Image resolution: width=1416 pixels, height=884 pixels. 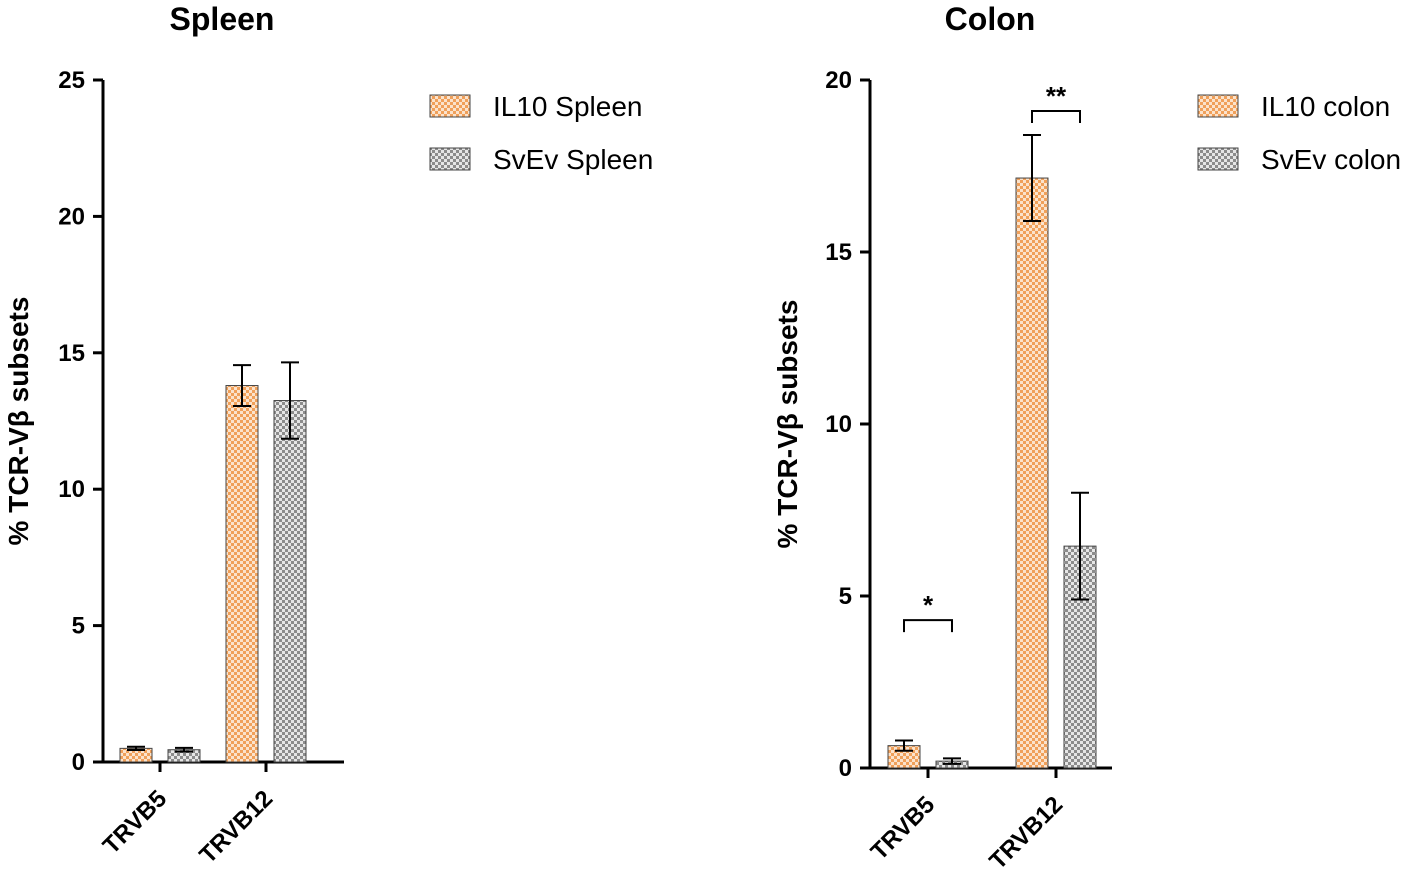 I want to click on legend-label: IL10 colon, so click(x=1325, y=106).